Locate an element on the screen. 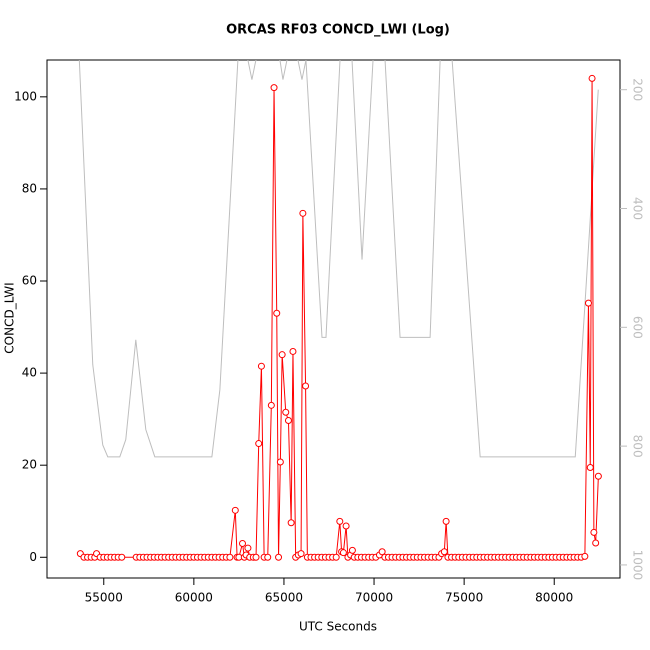  y-tick-label: 20 is located at coordinates (29, 465).